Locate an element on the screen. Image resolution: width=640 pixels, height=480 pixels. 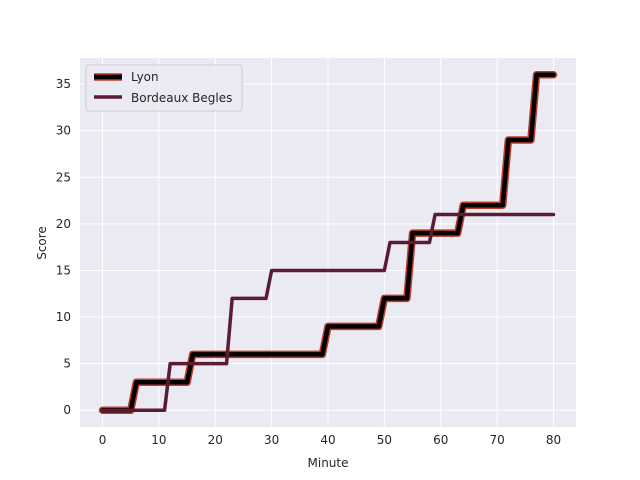
x-tick-label: 0 is located at coordinates (103, 440).